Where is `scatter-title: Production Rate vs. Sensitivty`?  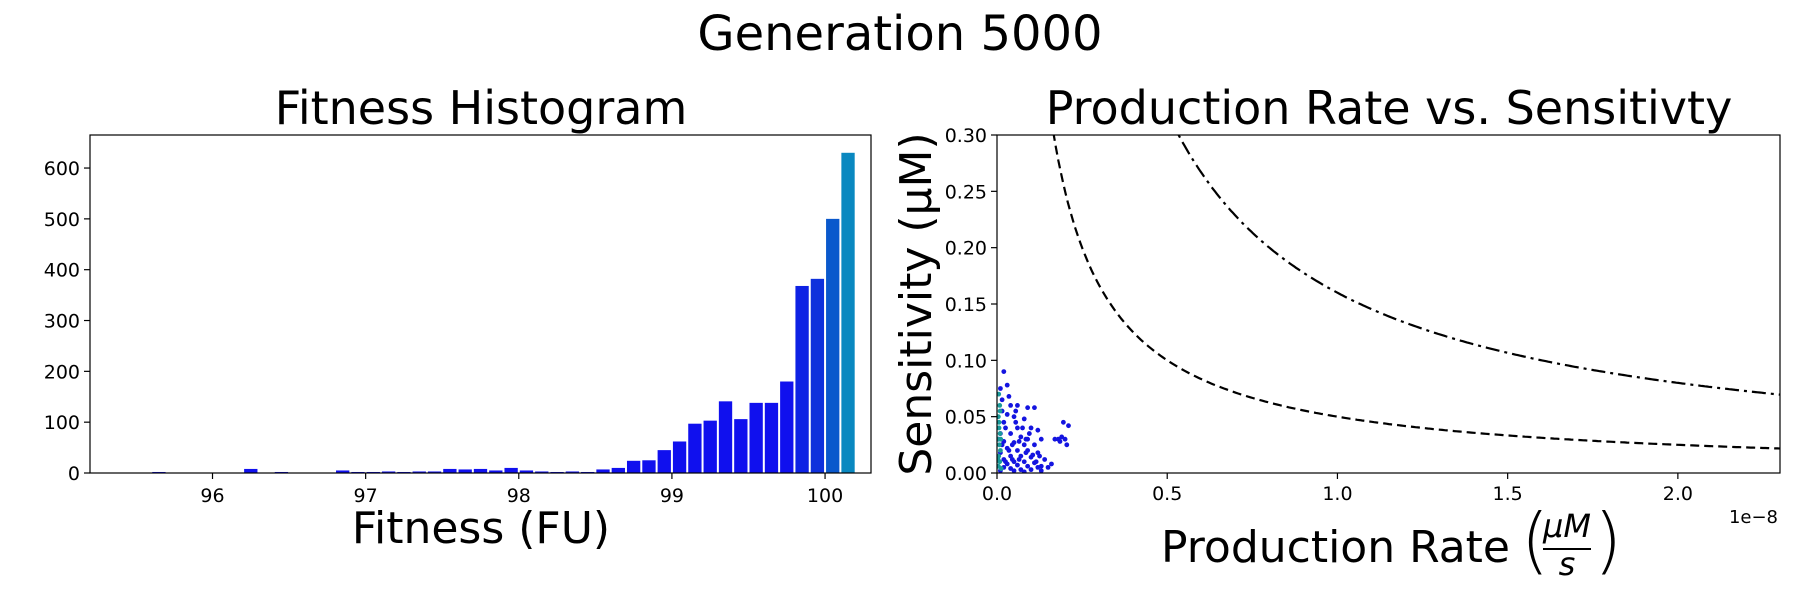 scatter-title: Production Rate vs. Sensitivty is located at coordinates (1389, 108).